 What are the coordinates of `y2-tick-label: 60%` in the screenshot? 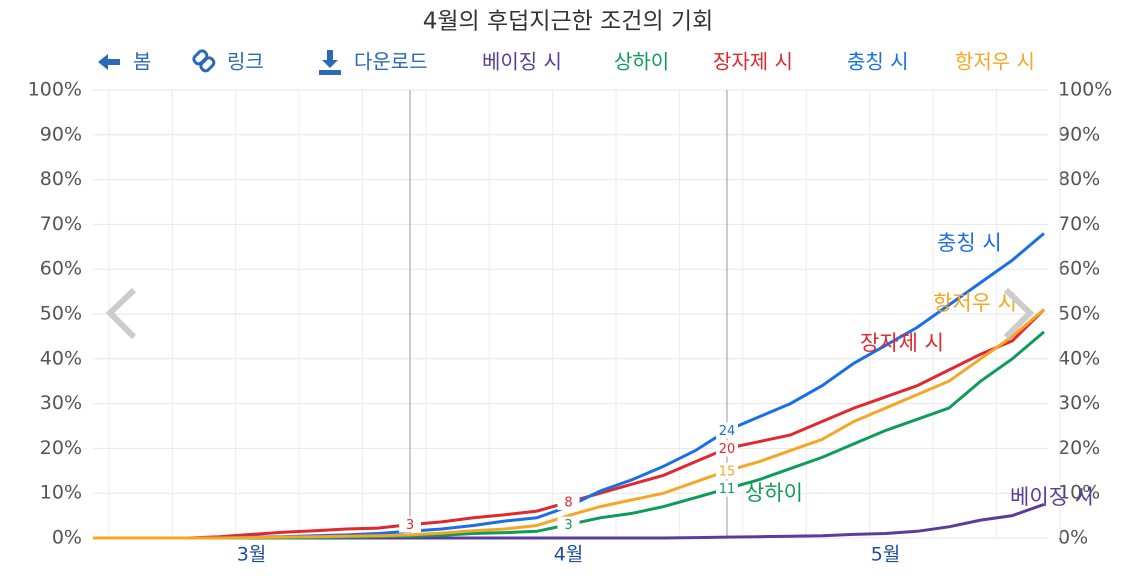 It's located at (1079, 269).